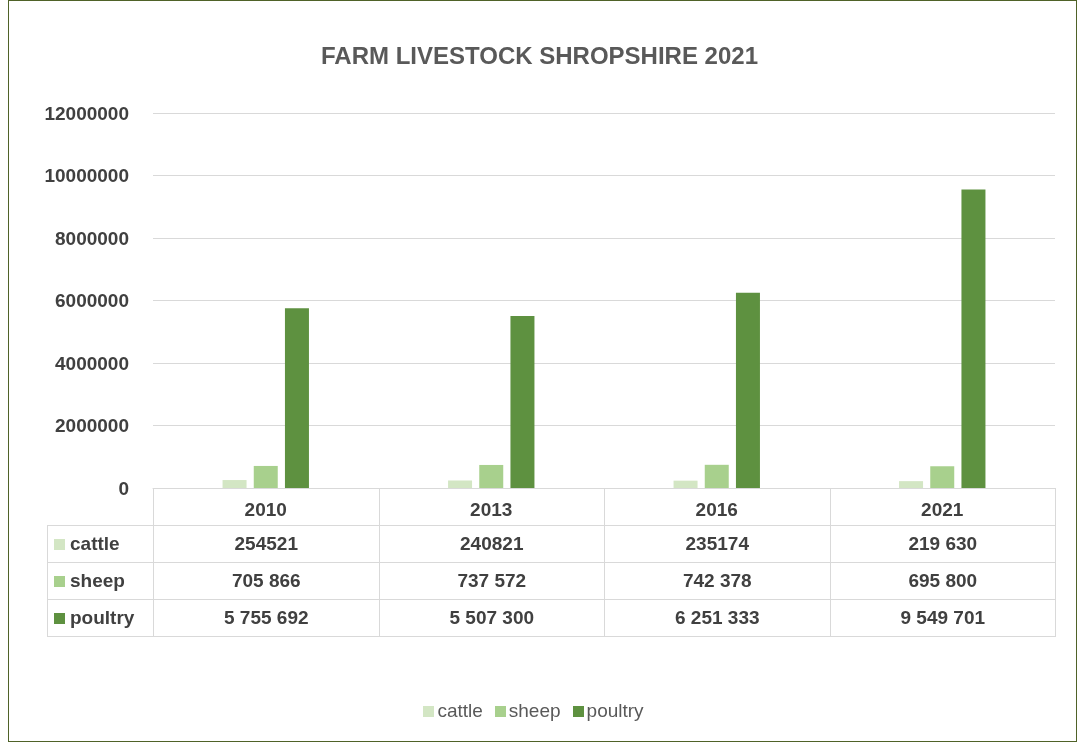 The image size is (1079, 744). Describe the element at coordinates (92, 363) in the screenshot. I see `y-tick-label: 4000000` at that location.